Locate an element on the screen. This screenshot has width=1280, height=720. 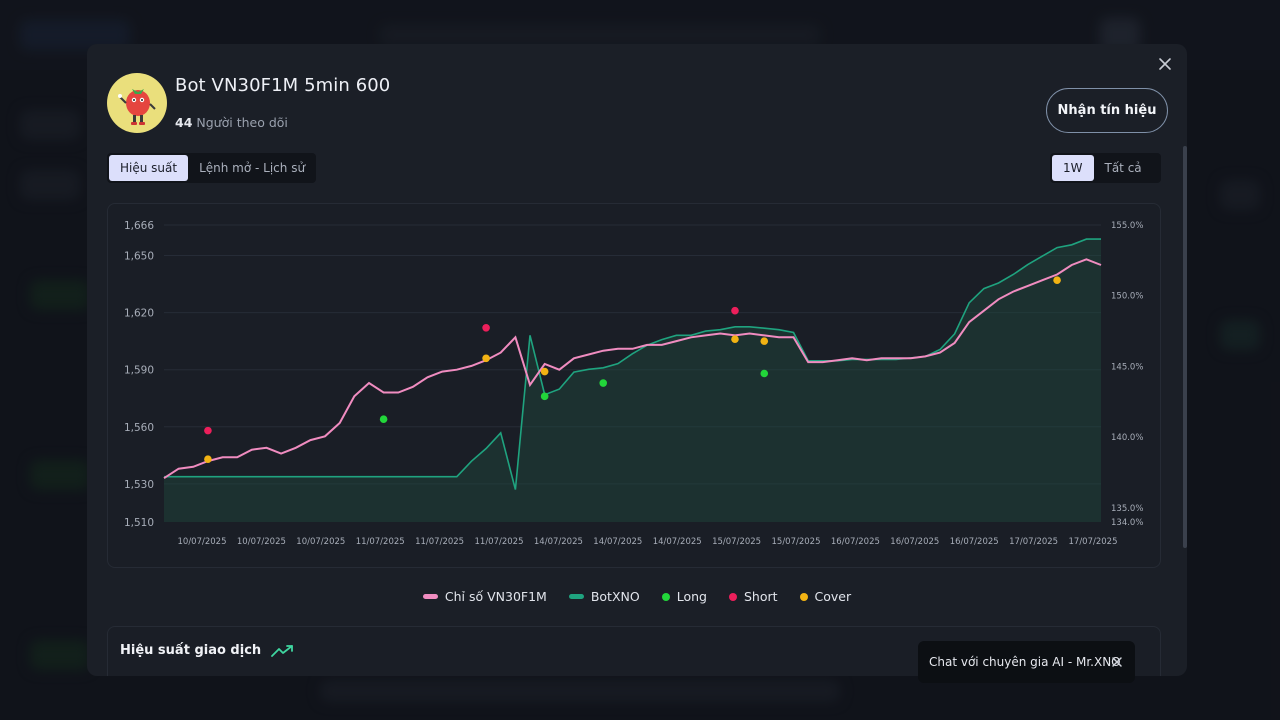
y-left-tick: 1,530 is located at coordinates (139, 485).